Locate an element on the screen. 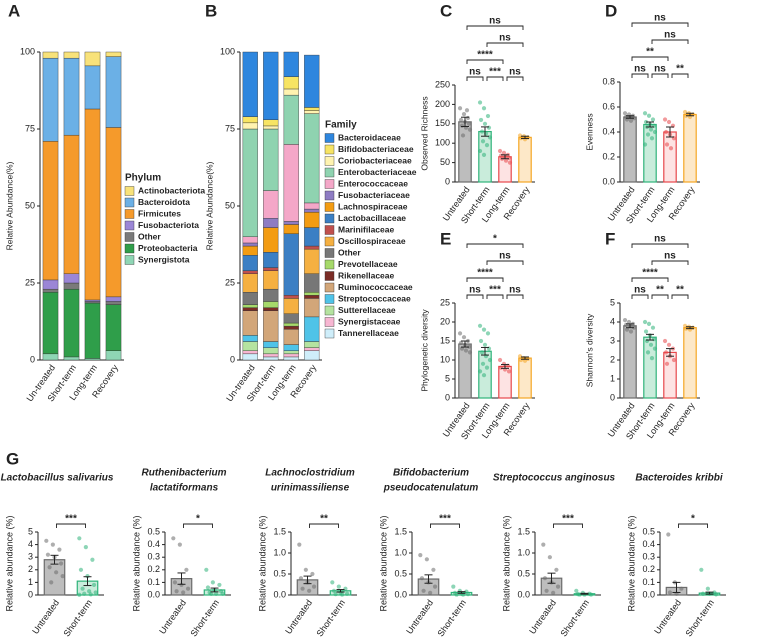 The height and width of the screenshot is (641, 760). y-tick-label: 1.5 is located at coordinates (279, 531).